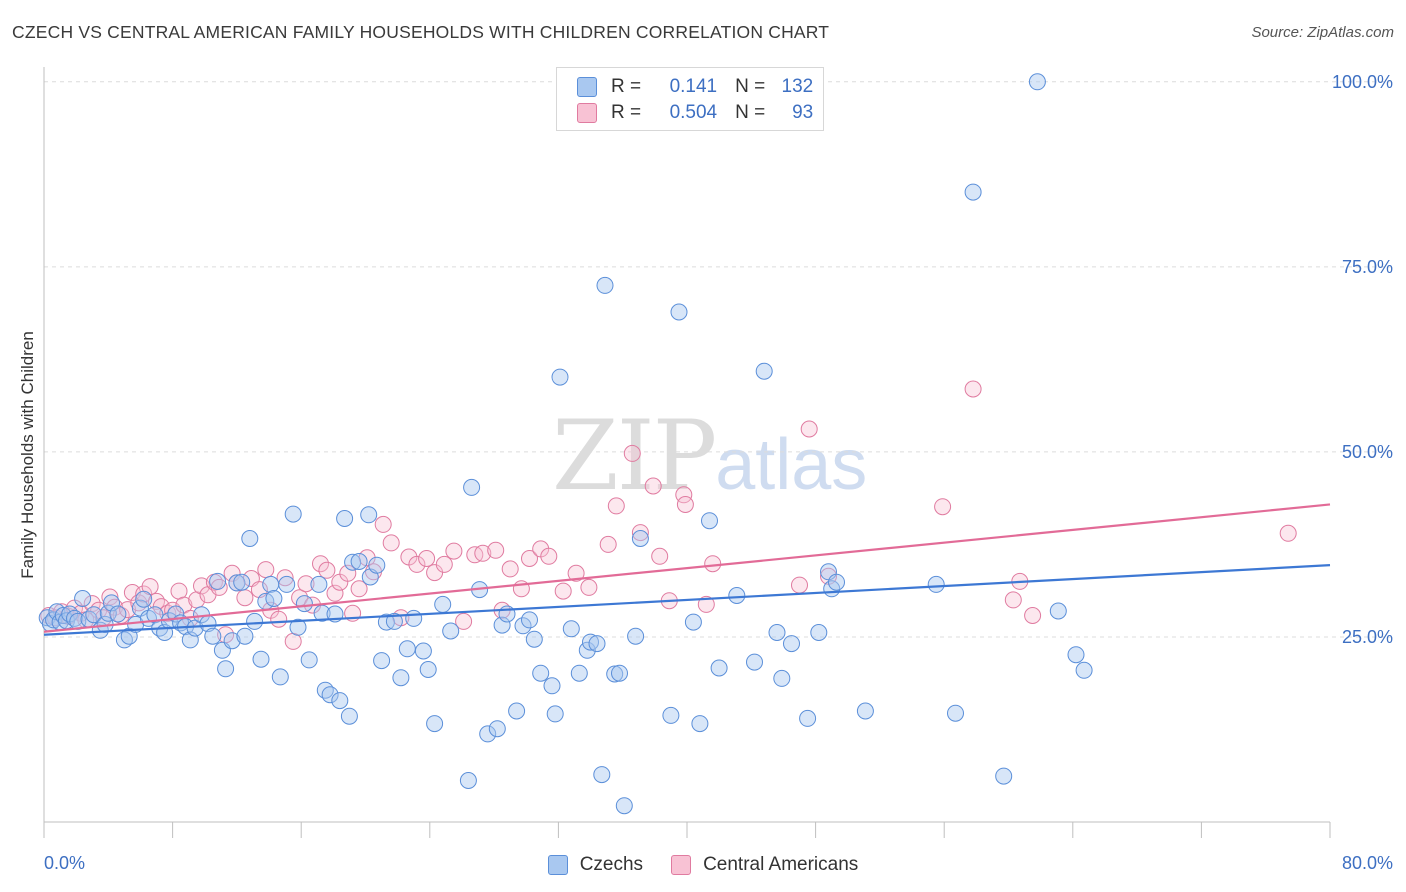 The image size is (1406, 892). What do you see at coordinates (750, 112) in the screenshot?
I see `n-label: N =` at bounding box center [750, 112].